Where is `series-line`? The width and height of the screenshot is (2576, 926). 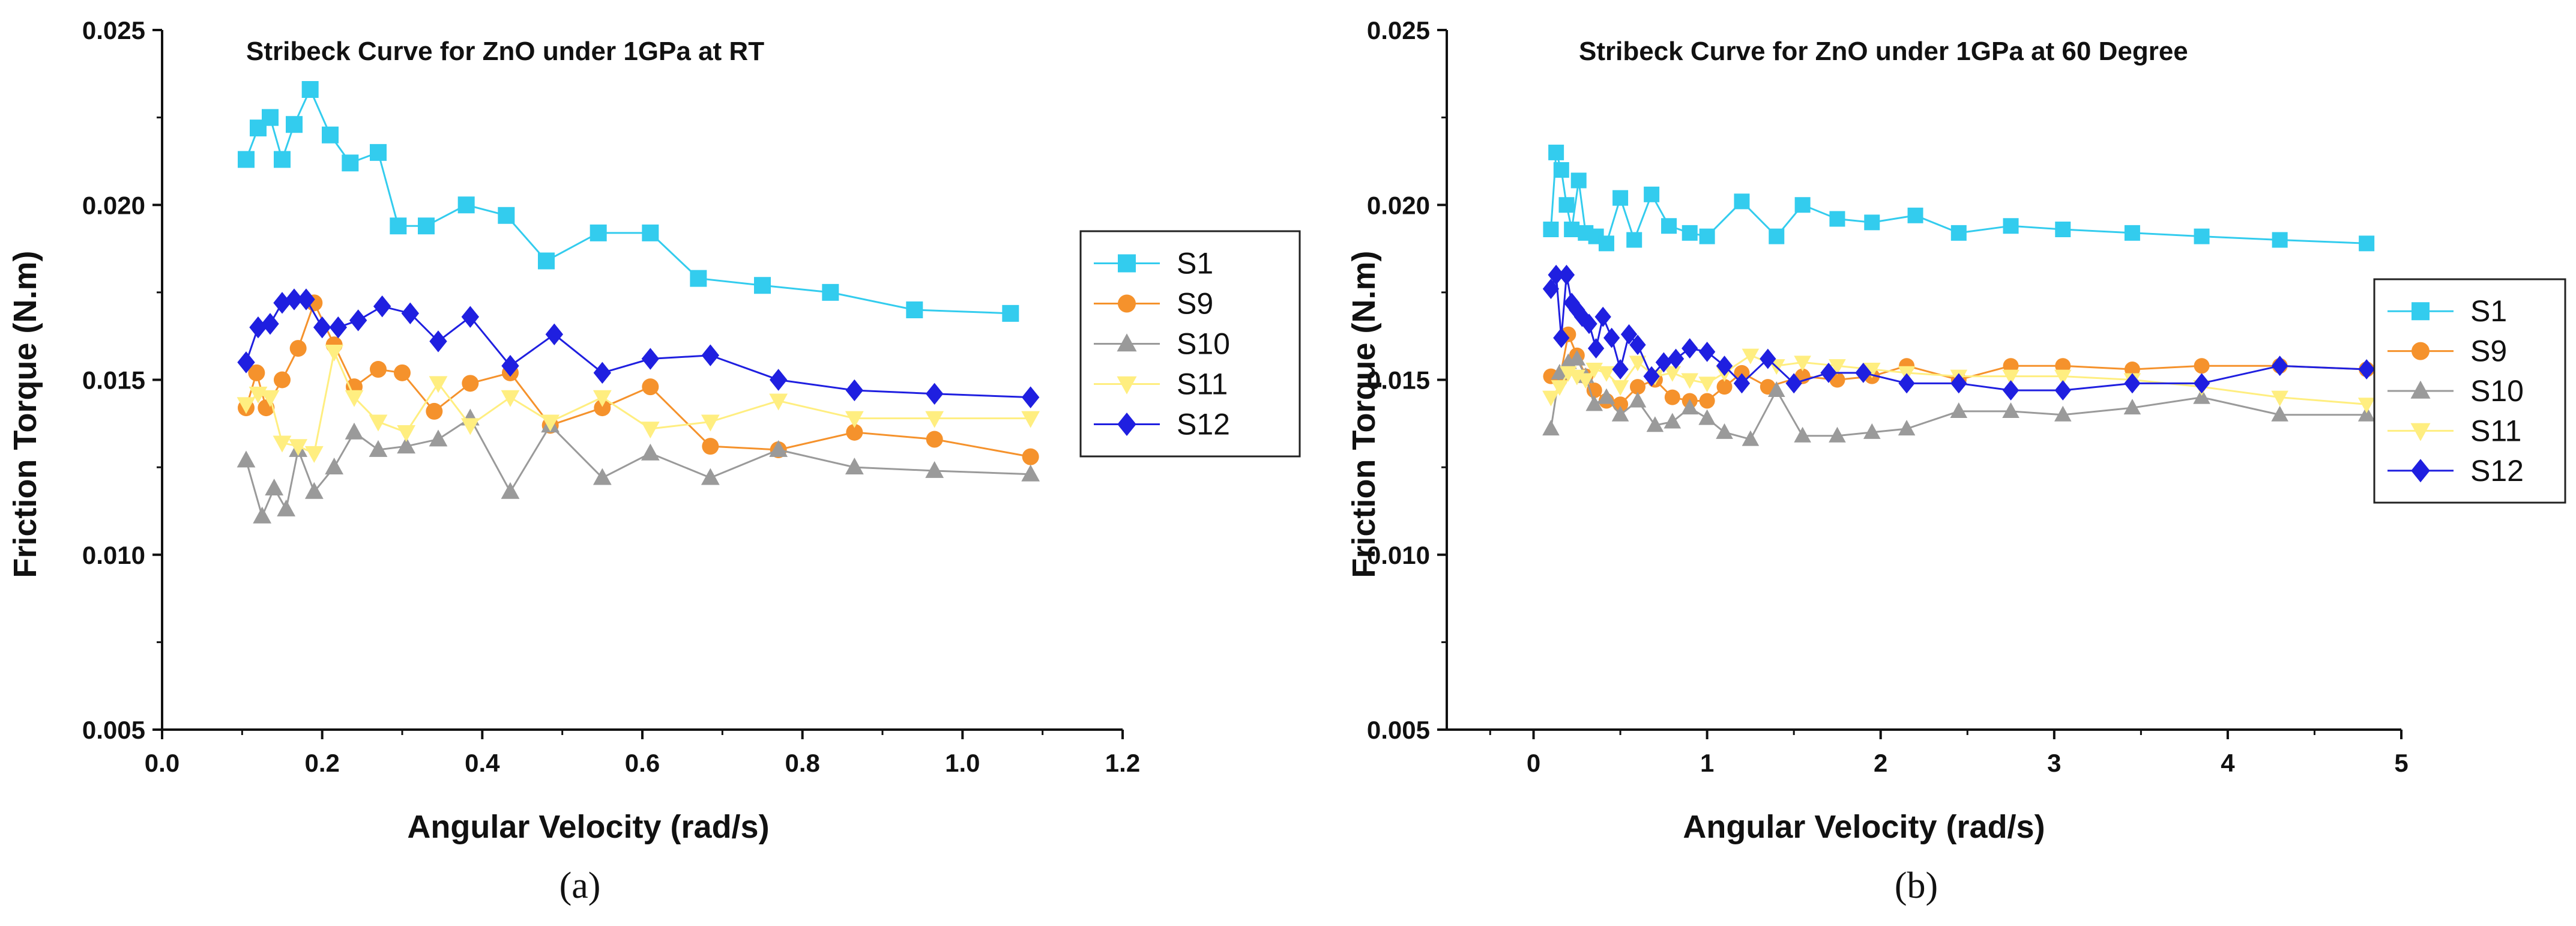 series-line is located at coordinates (638, 468).